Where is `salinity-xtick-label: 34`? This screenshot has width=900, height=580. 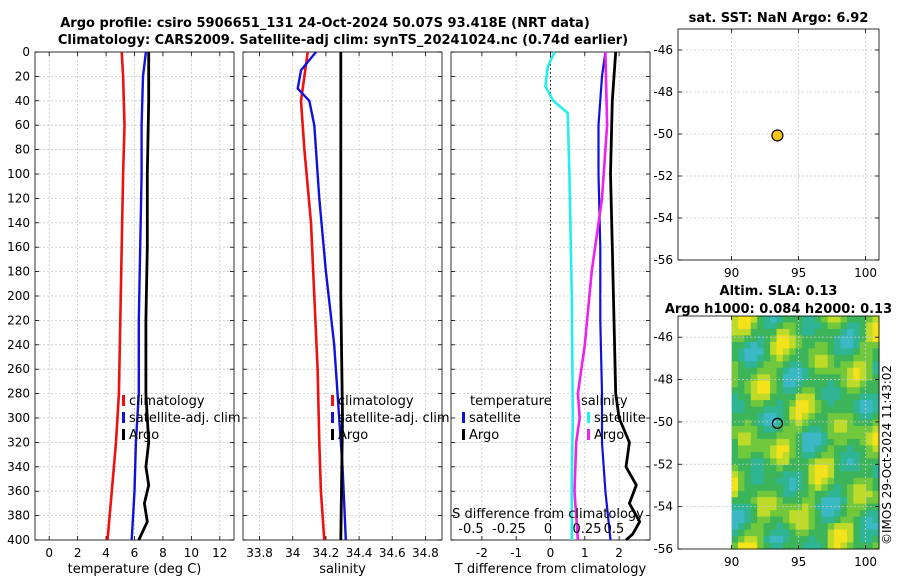
salinity-xtick-label: 34 is located at coordinates (292, 553).